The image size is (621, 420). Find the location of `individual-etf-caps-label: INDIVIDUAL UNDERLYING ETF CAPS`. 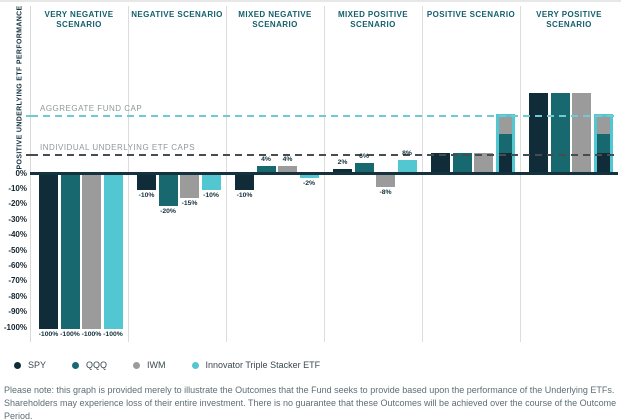

individual-etf-caps-label: INDIVIDUAL UNDERLYING ETF CAPS is located at coordinates (118, 147).